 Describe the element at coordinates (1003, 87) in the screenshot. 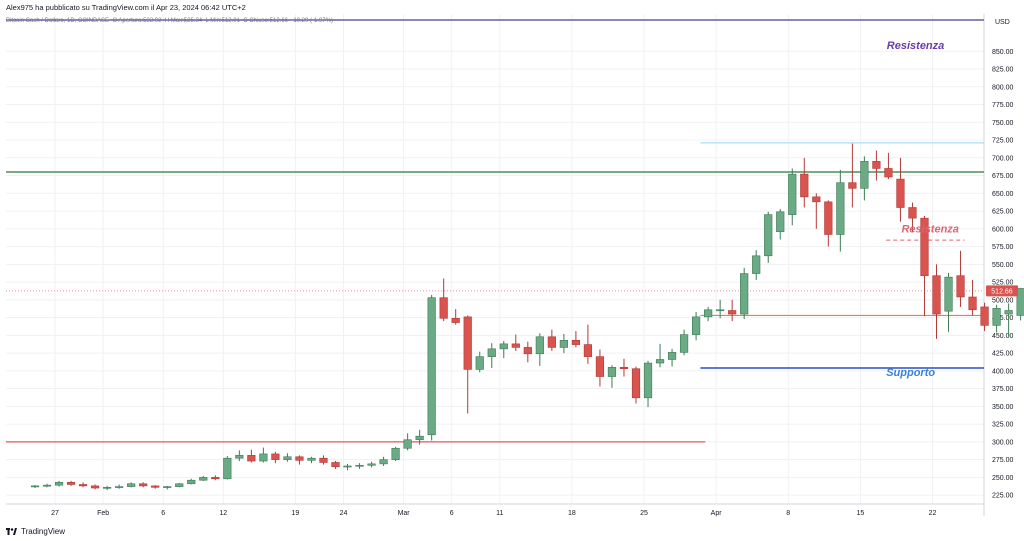

I see `price-tick-label: 800.00` at that location.